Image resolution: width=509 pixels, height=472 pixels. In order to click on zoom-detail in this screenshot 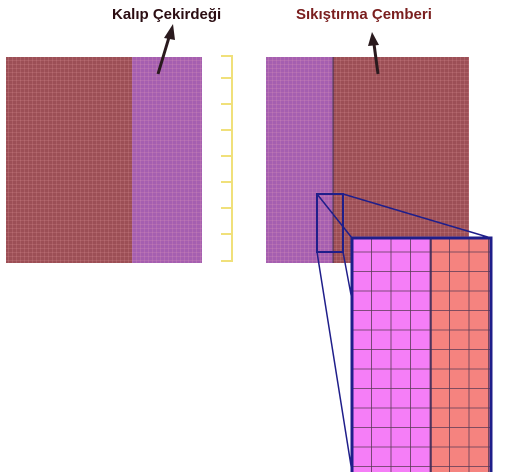, I will do `click(421, 354)`.